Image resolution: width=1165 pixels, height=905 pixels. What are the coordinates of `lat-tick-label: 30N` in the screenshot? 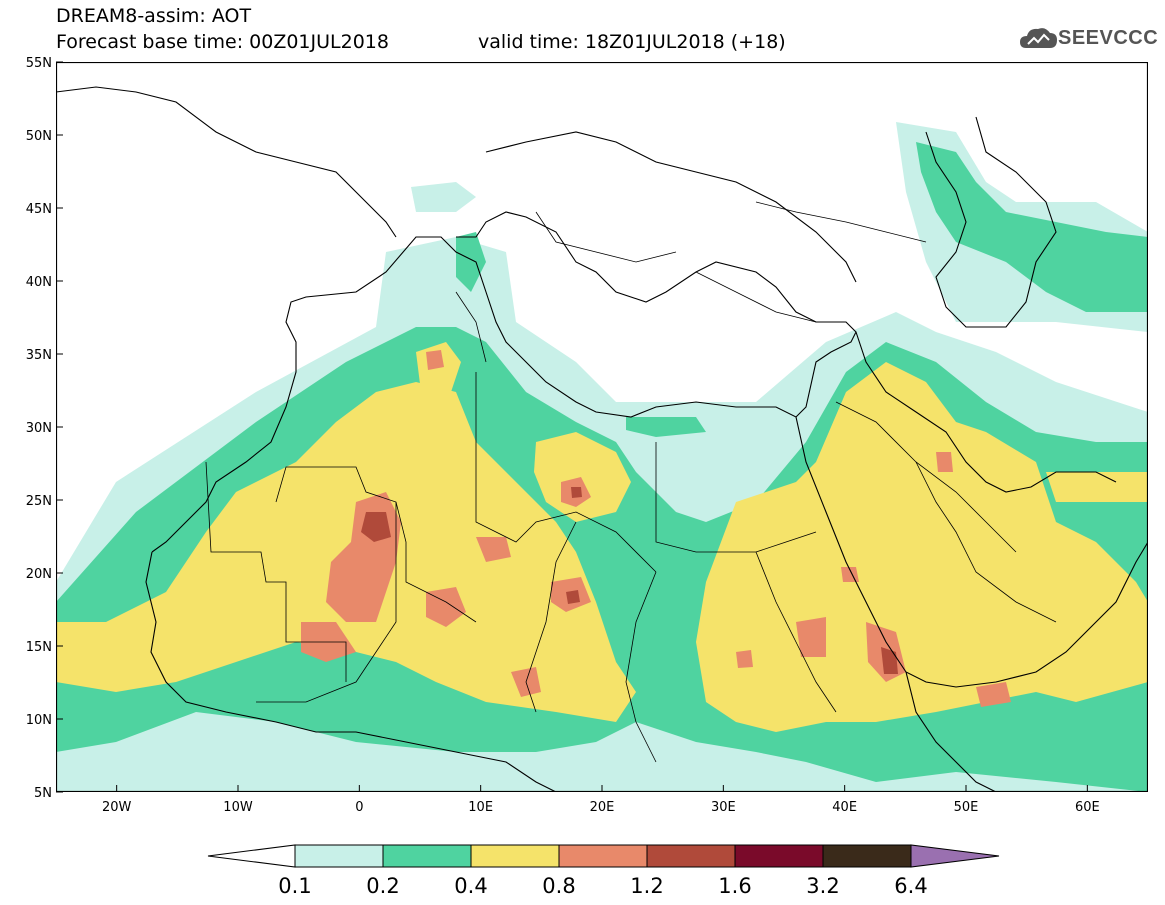 It's located at (39, 428).